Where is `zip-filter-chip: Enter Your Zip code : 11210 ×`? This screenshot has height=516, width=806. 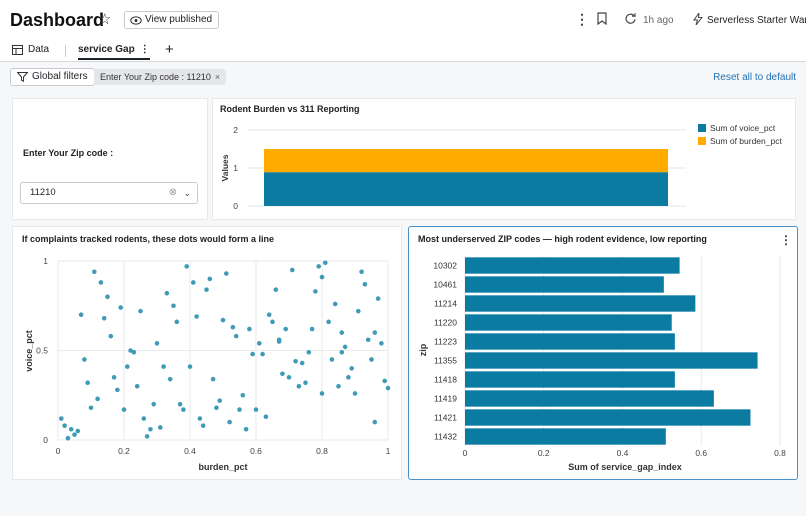
zip-filter-chip: Enter Your Zip code : 11210 × is located at coordinates (160, 77).